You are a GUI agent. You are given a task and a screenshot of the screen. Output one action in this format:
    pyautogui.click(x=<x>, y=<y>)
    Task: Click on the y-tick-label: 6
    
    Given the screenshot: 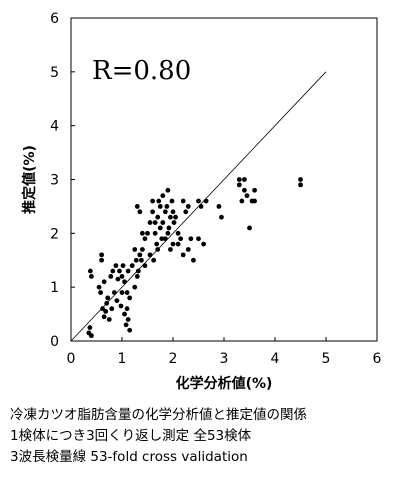 What is the action you would take?
    pyautogui.click(x=54, y=19)
    